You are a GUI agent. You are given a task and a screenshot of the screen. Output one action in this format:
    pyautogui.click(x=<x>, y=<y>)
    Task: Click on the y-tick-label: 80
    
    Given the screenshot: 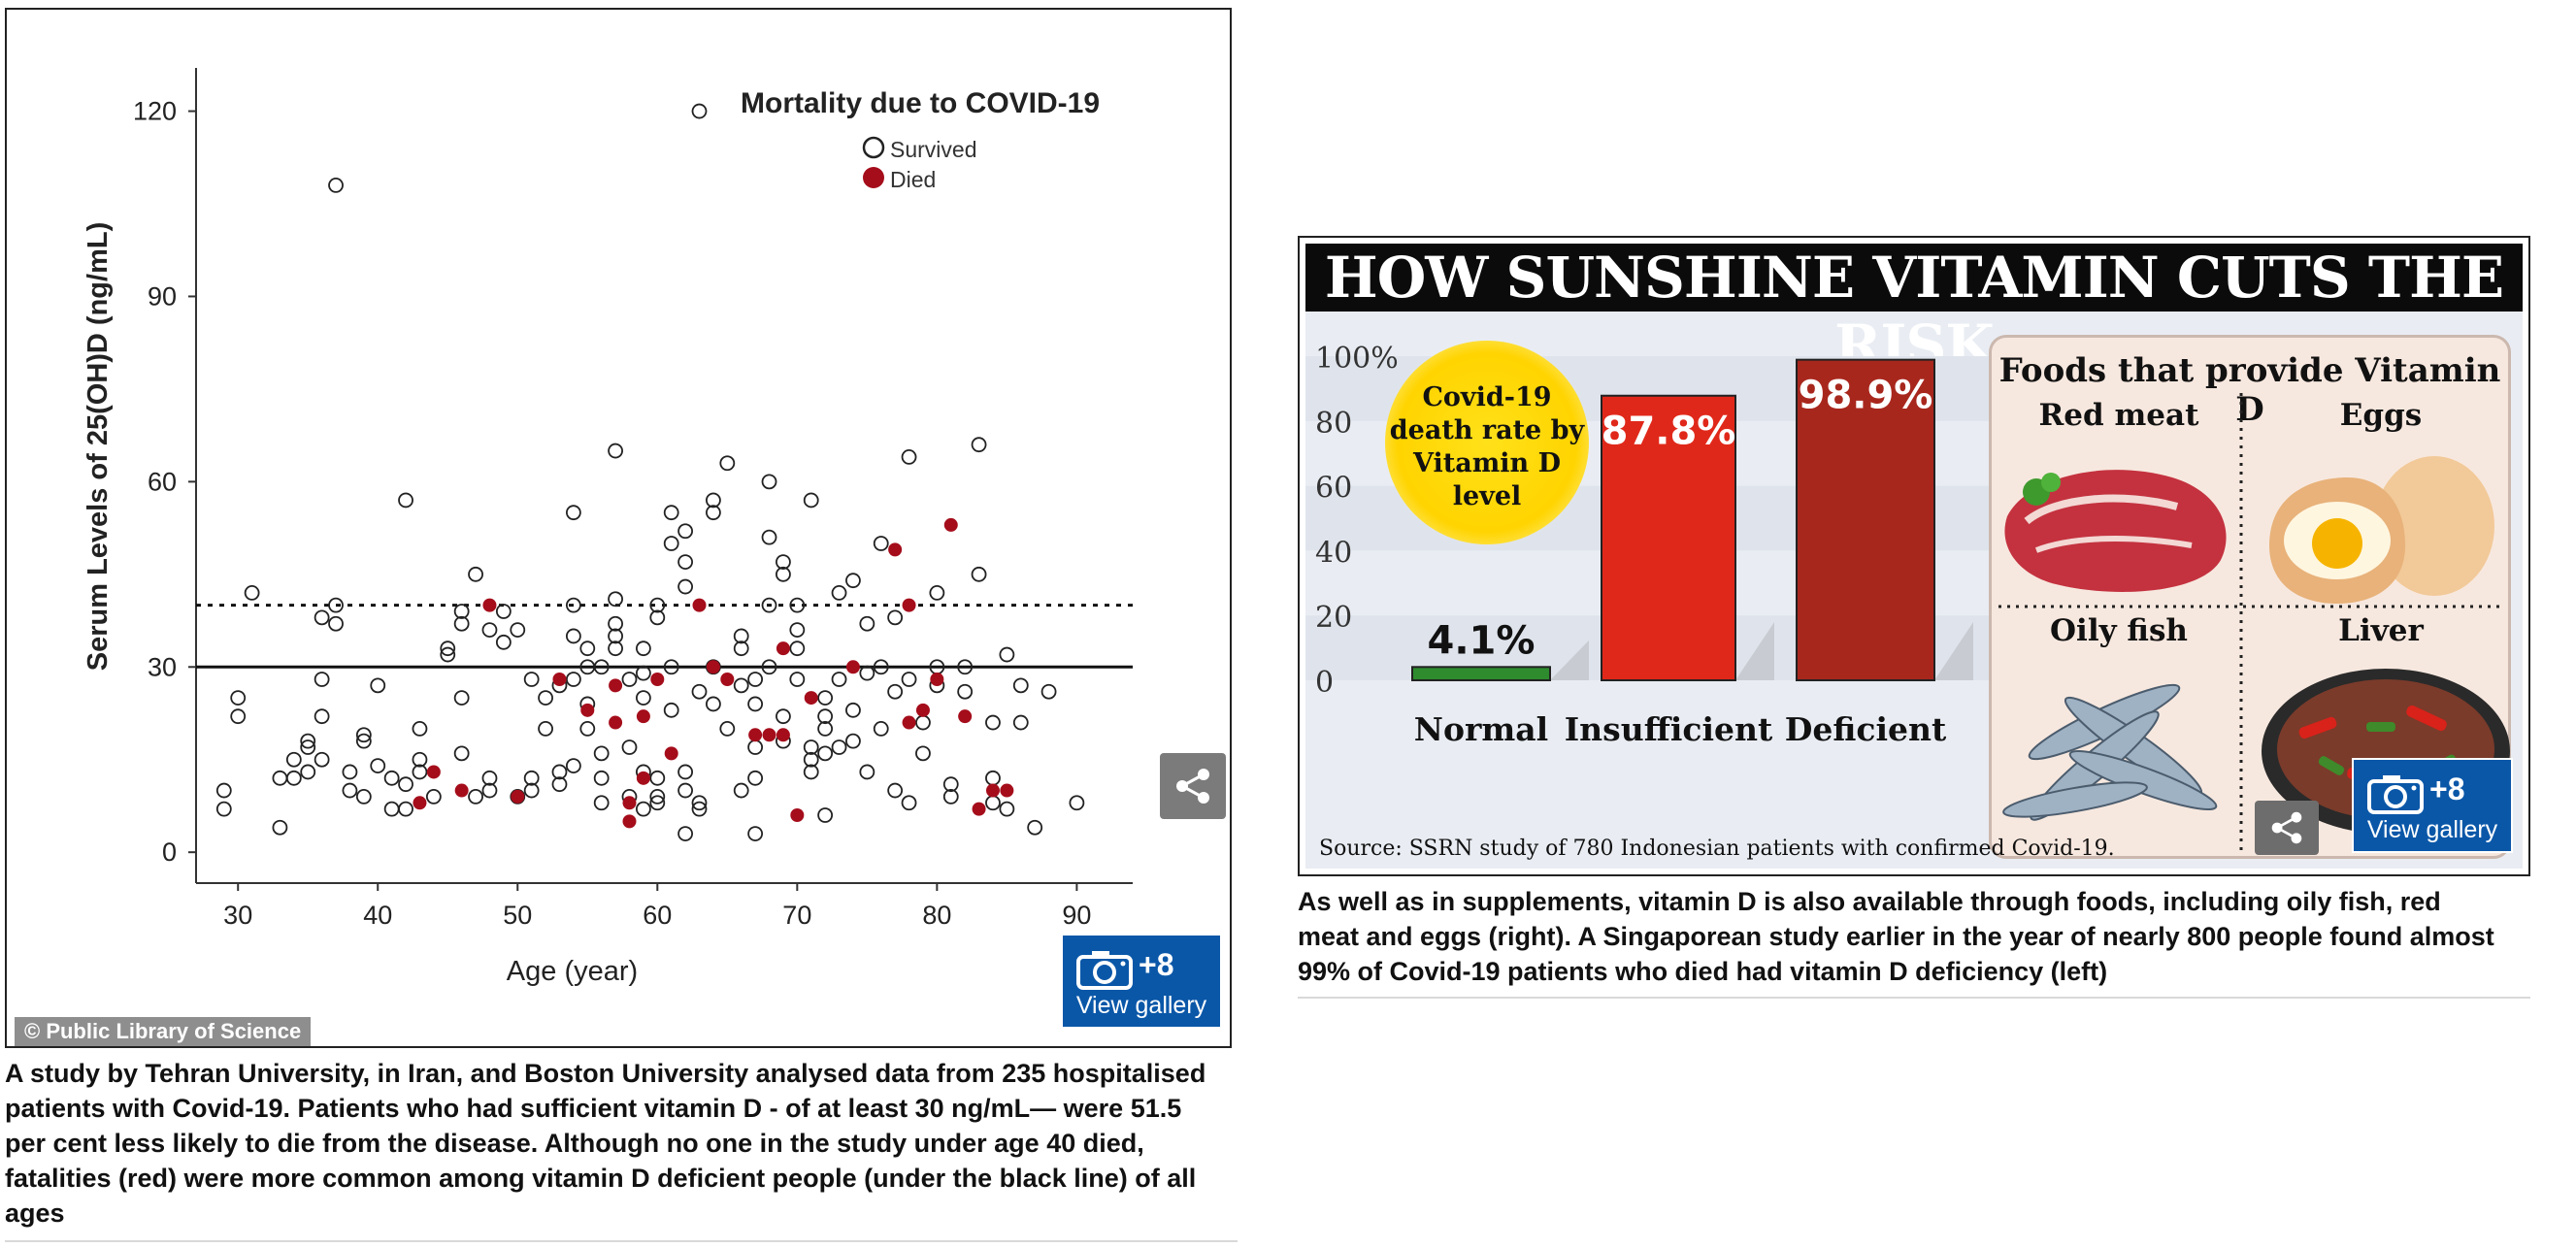 What is the action you would take?
    pyautogui.click(x=1333, y=424)
    